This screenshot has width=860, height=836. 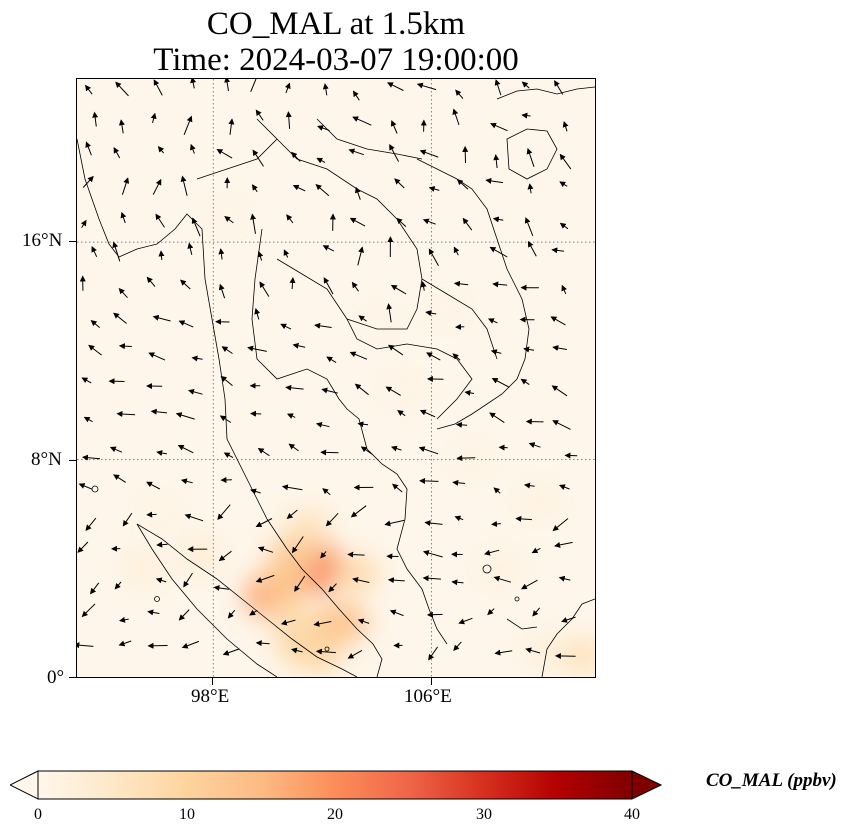 I want to click on colorbar-tick-label: 0, so click(x=38, y=814).